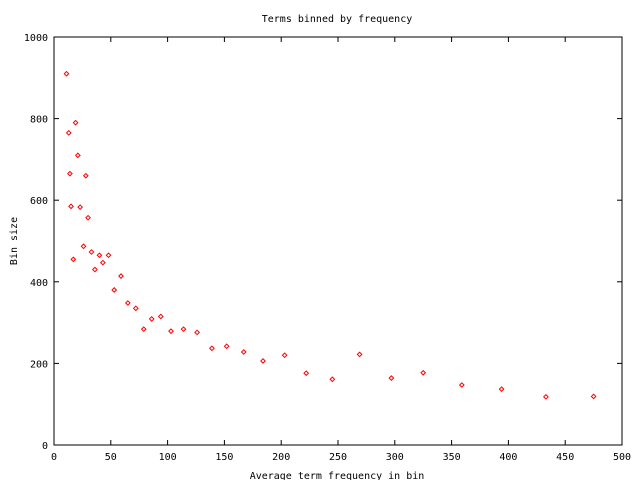 The width and height of the screenshot is (640, 480). I want to click on x-tick-label: 200, so click(281, 457).